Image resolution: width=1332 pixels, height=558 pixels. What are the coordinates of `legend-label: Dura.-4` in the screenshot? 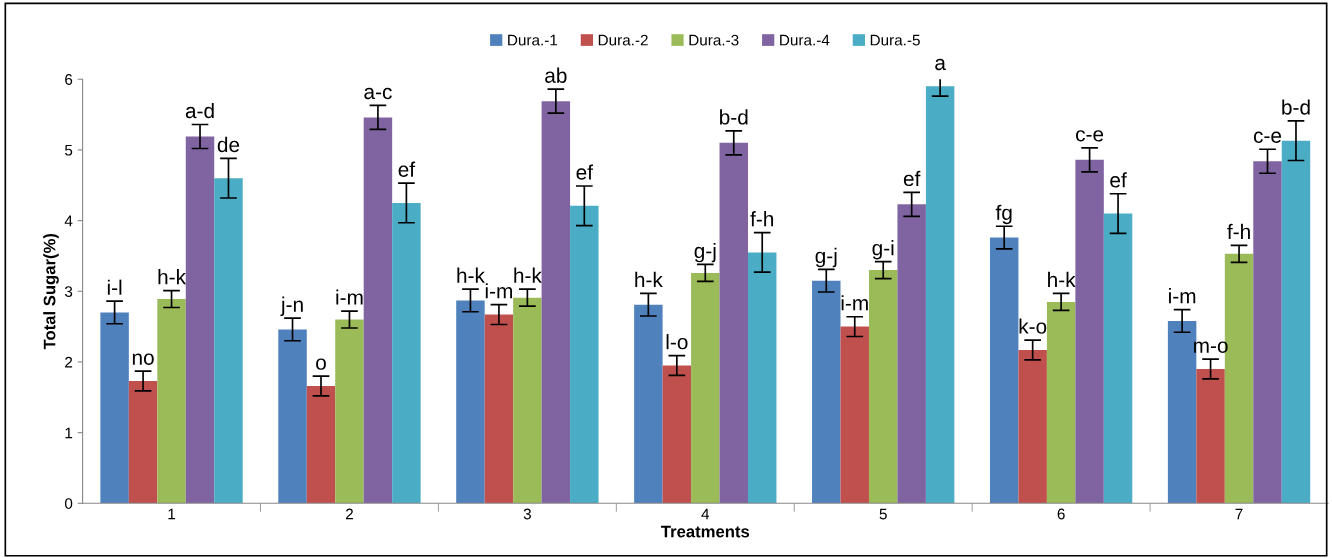 It's located at (805, 40).